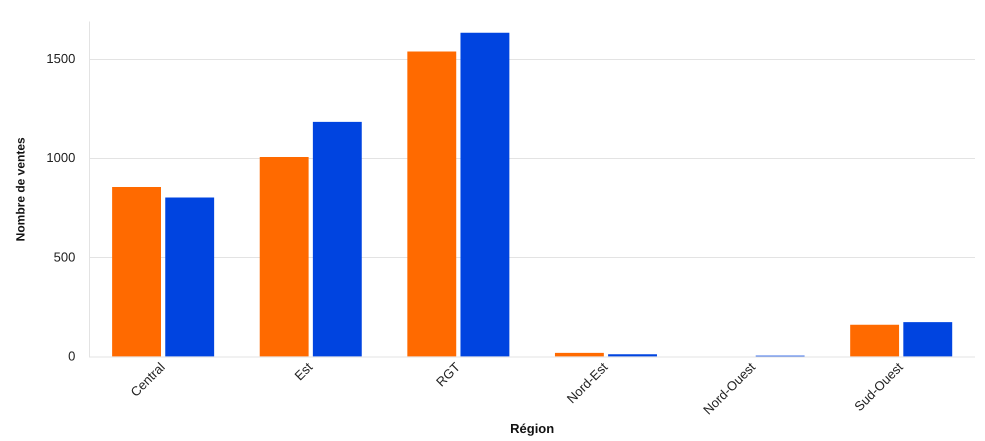  Describe the element at coordinates (303, 371) in the screenshot. I see `x-tick-label: Est` at that location.